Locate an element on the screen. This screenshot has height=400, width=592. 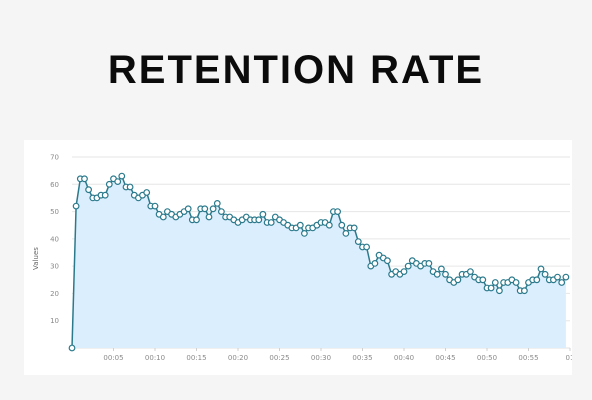
y-tick-label: 20 is located at coordinates (54, 294).